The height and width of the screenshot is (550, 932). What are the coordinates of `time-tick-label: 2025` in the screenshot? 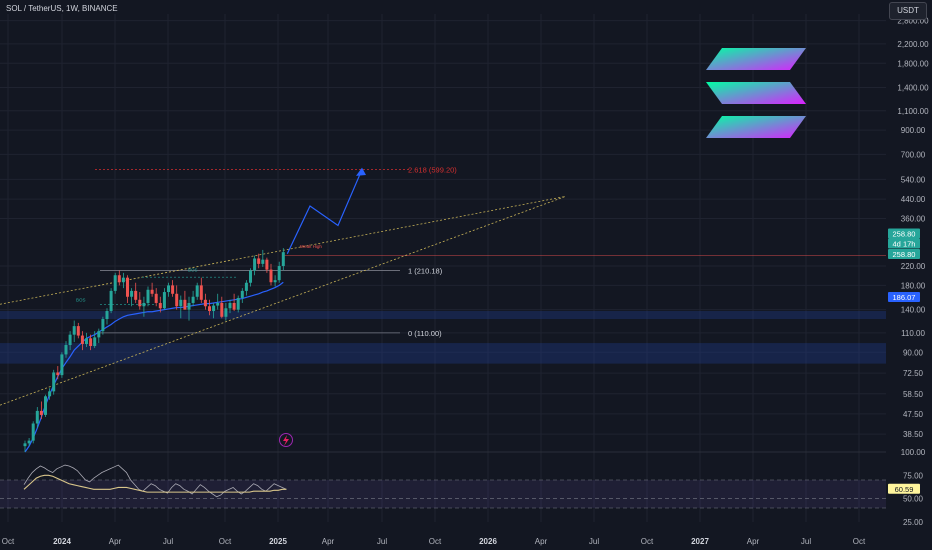 It's located at (278, 541).